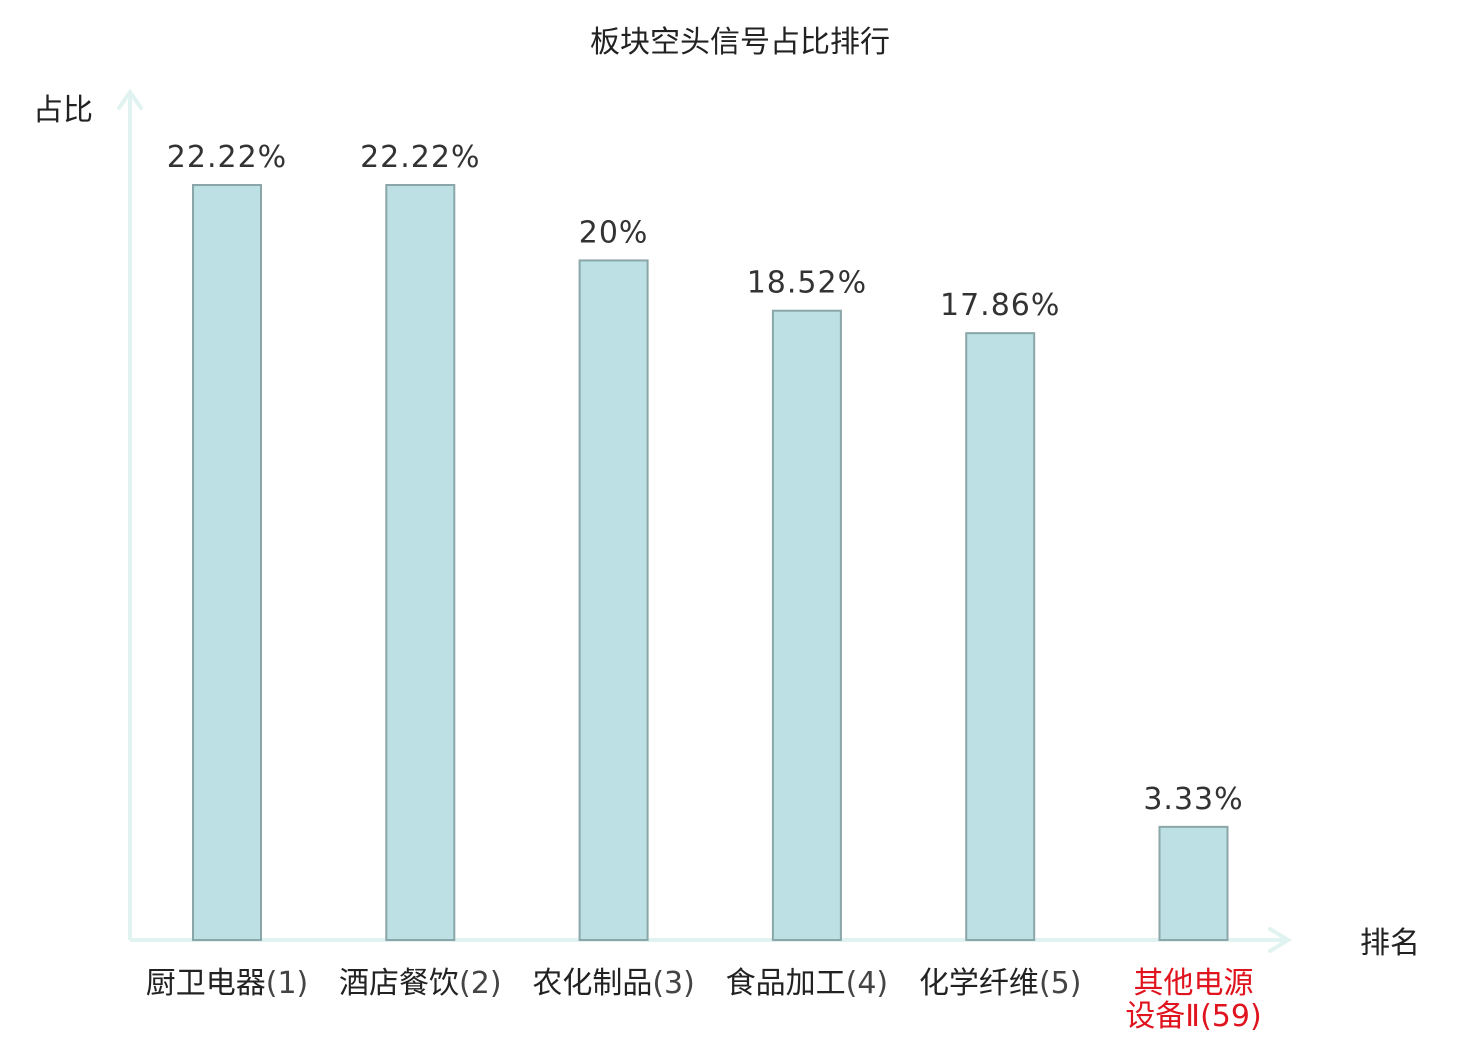  What do you see at coordinates (1162, 1016) in the screenshot?
I see `category-name: 设备Ⅱ` at bounding box center [1162, 1016].